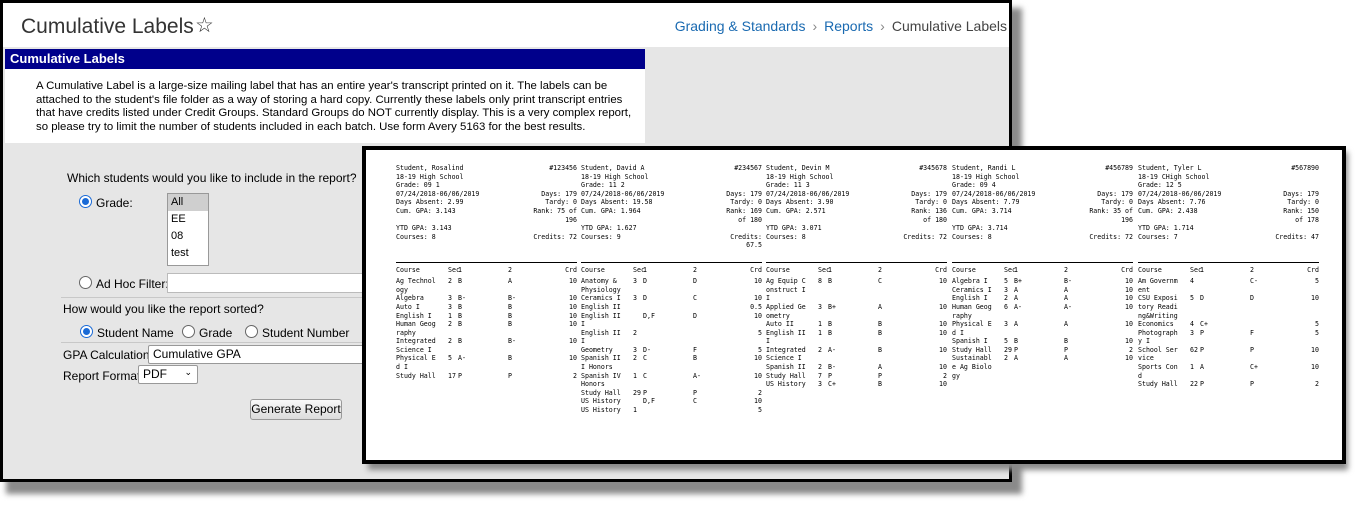 The image size is (1372, 508). What do you see at coordinates (603, 185) in the screenshot?
I see `label-text: Grade: 11 2` at bounding box center [603, 185].